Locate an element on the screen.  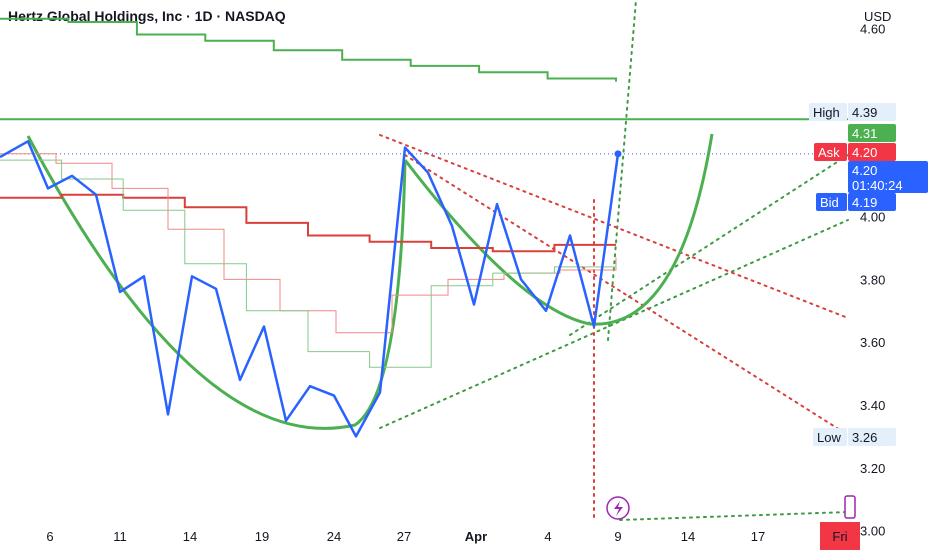
bid-value-bg is located at coordinates (872, 202).